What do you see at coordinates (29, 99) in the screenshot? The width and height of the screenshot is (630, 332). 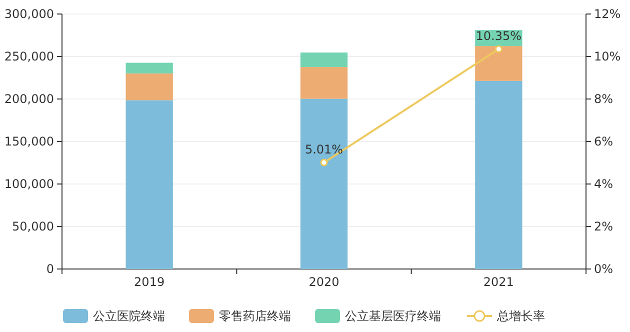 I see `y-tick-label: 200,000` at bounding box center [29, 99].